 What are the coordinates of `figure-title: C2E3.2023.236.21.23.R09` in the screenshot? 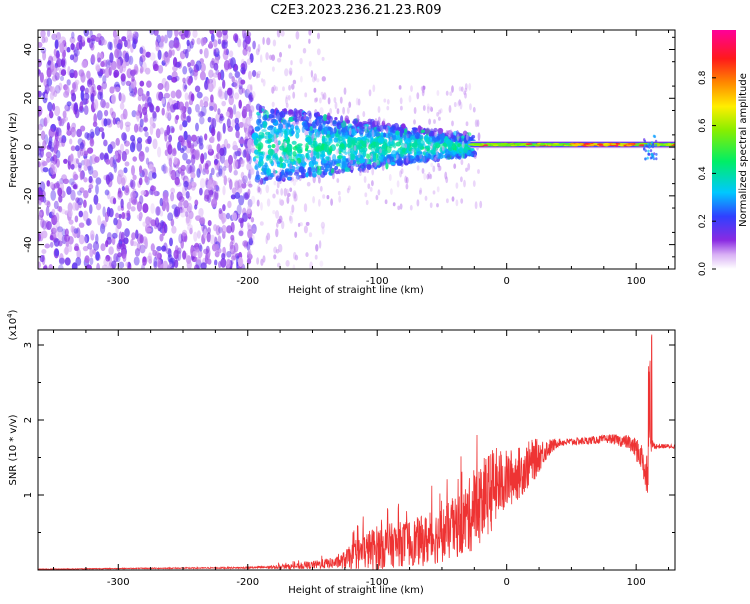 It's located at (355, 10).